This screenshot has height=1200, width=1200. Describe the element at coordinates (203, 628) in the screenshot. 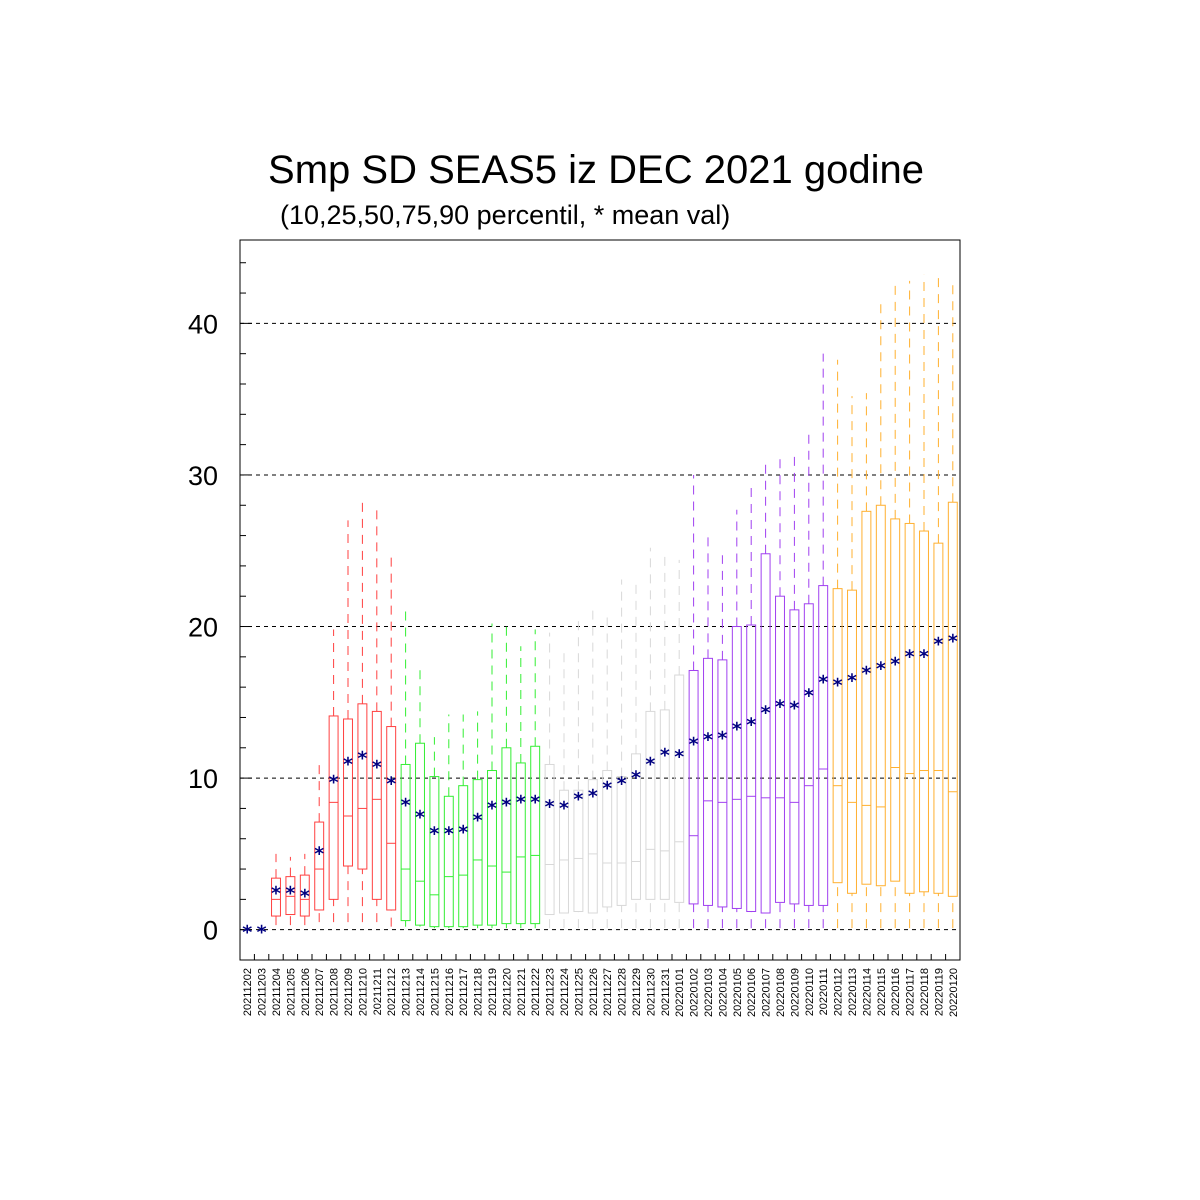

I see `y-tick-label: 20` at that location.